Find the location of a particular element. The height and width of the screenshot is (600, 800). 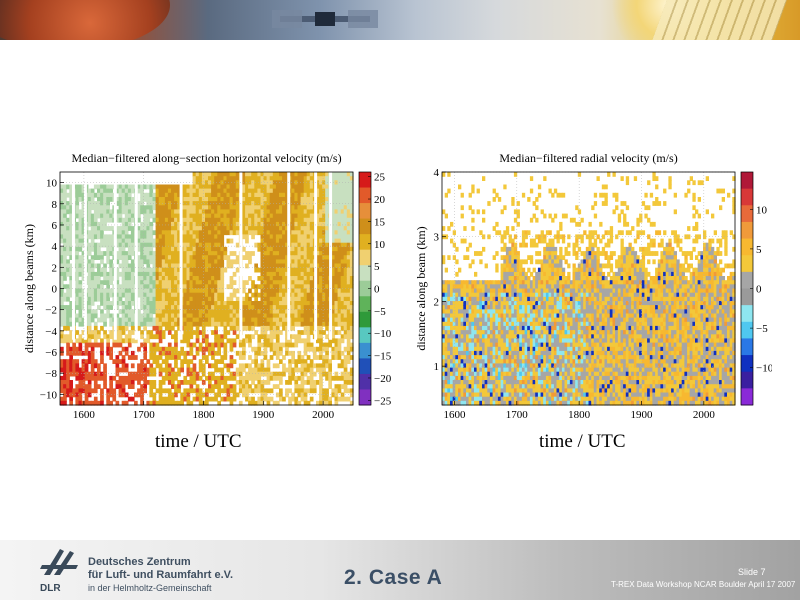

y-tick-label: −4 is located at coordinates (51, 332).